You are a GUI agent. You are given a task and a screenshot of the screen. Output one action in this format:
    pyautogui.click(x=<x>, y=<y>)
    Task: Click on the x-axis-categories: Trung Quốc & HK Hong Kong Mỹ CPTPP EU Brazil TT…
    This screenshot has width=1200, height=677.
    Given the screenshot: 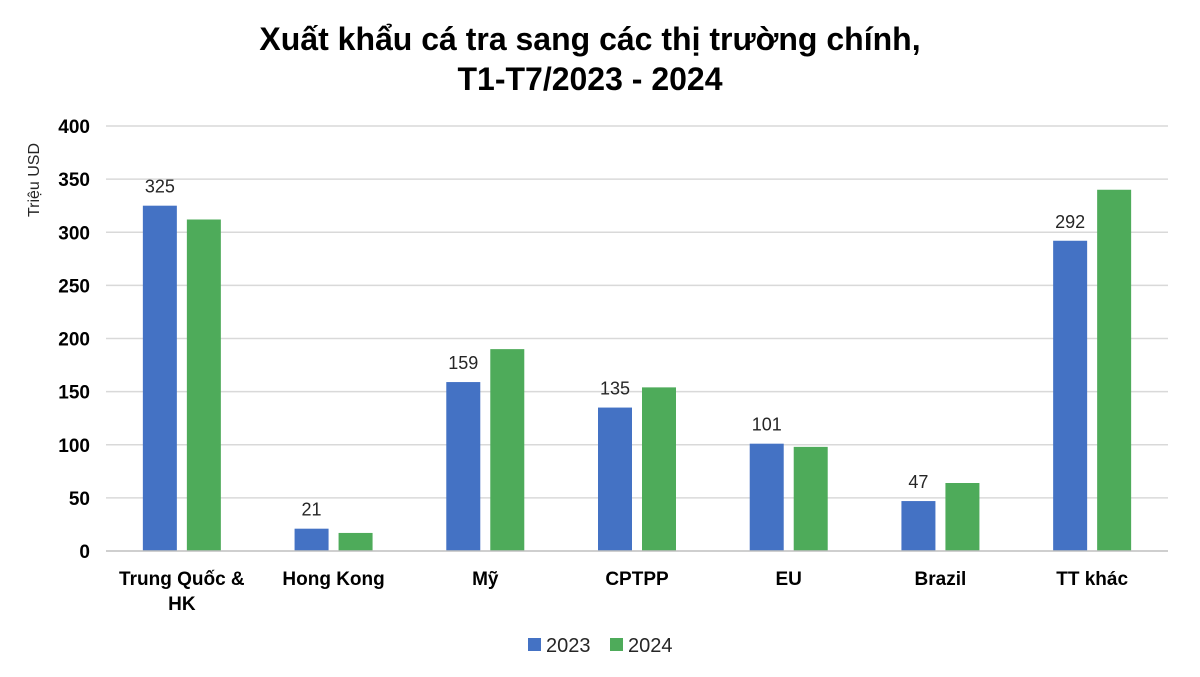 What is the action you would take?
    pyautogui.click(x=623, y=592)
    